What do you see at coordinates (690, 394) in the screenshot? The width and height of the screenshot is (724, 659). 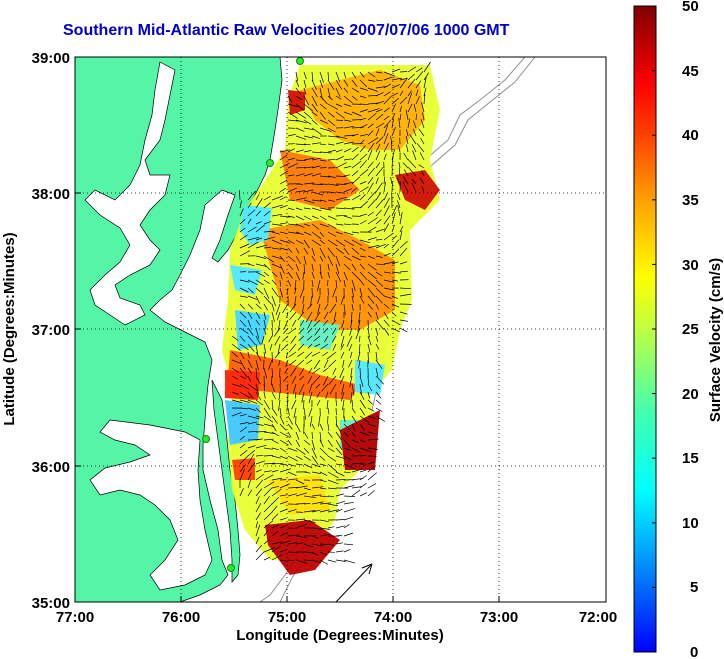 I see `colorbar-tick-label: 20` at bounding box center [690, 394].